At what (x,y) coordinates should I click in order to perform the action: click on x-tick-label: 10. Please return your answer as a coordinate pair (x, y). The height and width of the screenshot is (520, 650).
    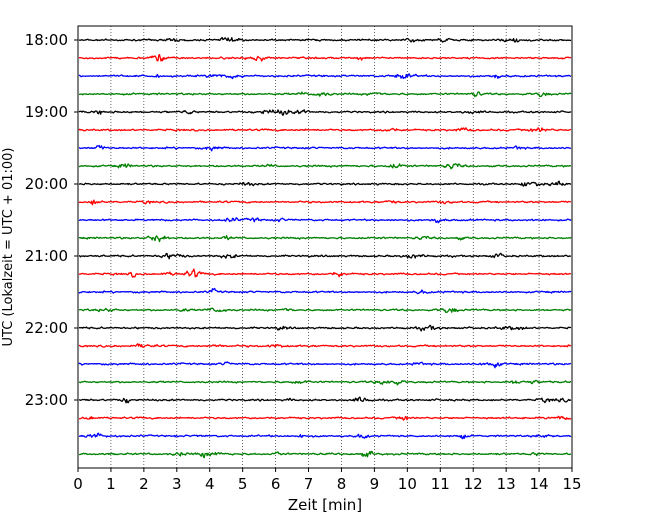
    Looking at the image, I should click on (407, 484).